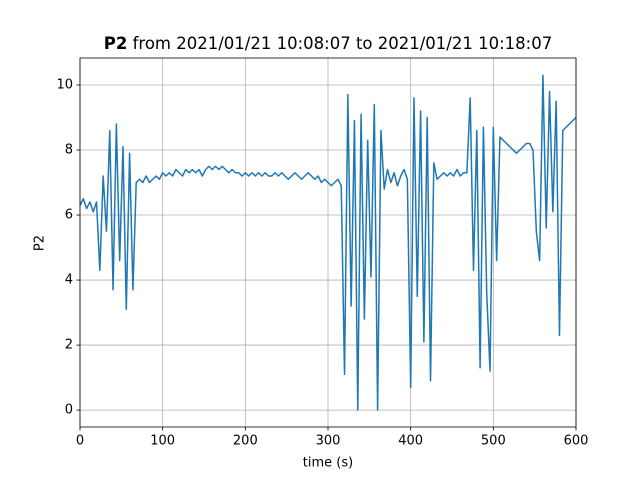 Image resolution: width=640 pixels, height=480 pixels. What do you see at coordinates (69, 280) in the screenshot?
I see `y-tick-label: 4` at bounding box center [69, 280].